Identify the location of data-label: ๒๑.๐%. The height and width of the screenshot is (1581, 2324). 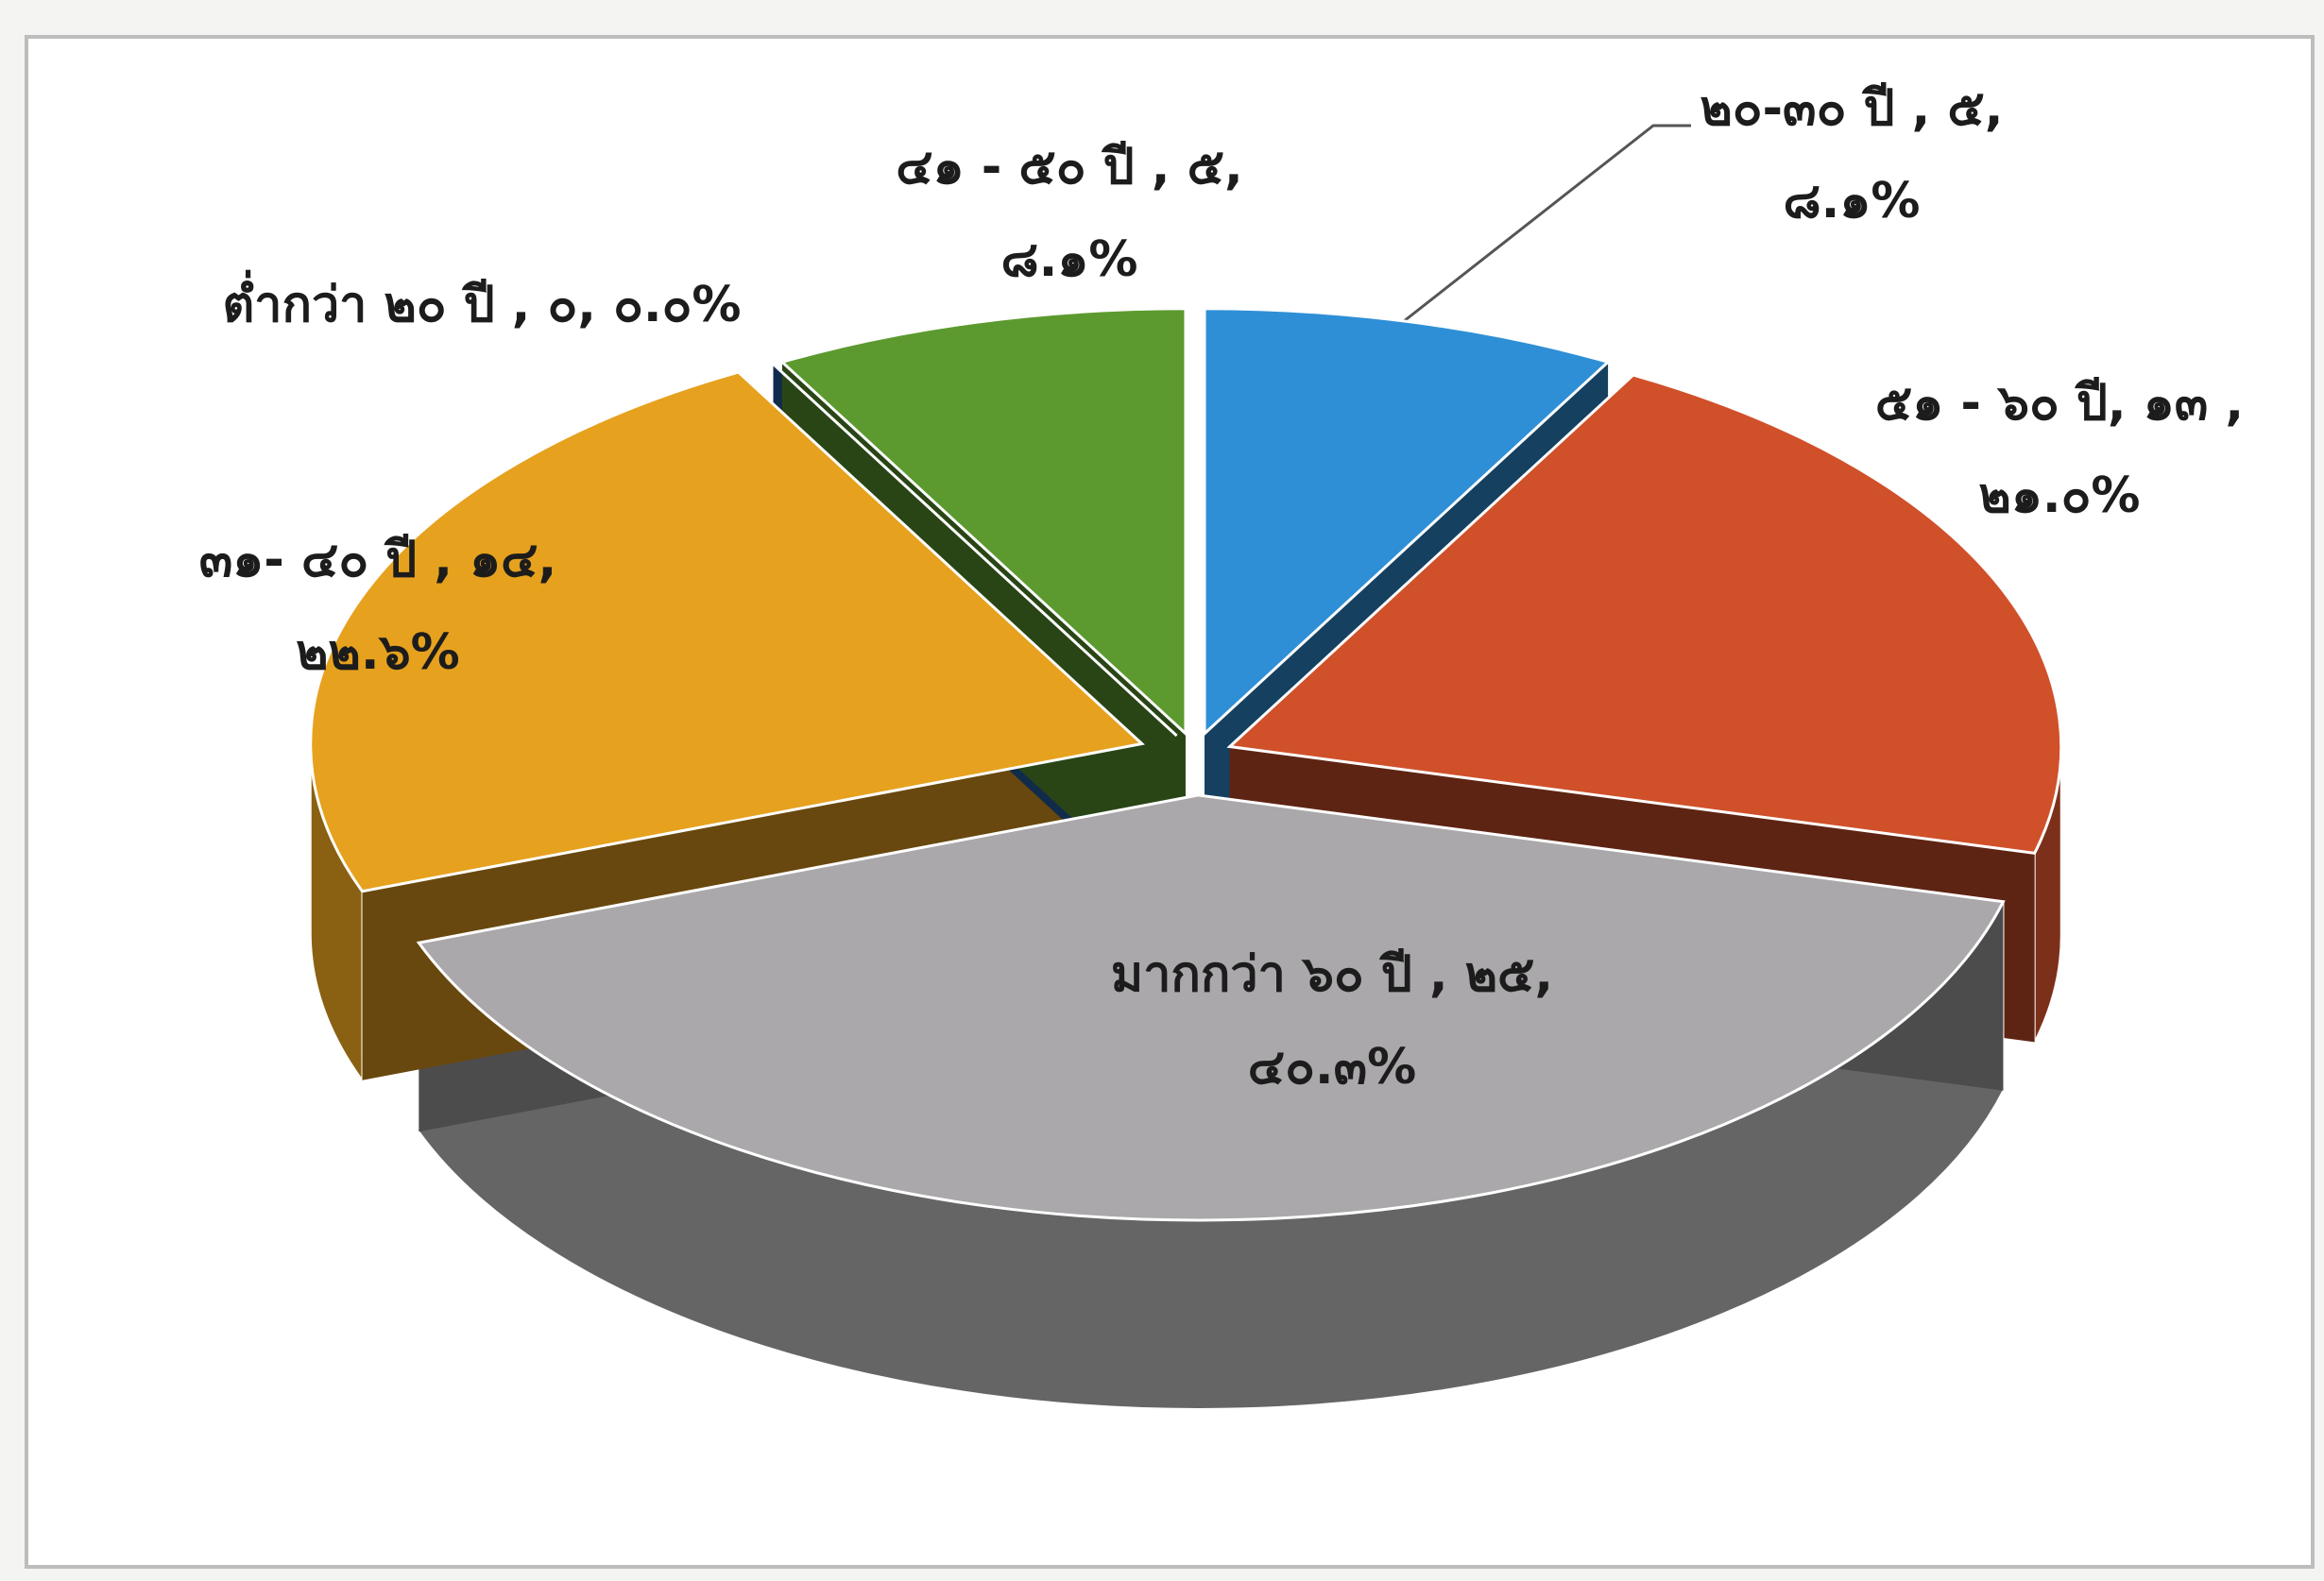
(2060, 496).